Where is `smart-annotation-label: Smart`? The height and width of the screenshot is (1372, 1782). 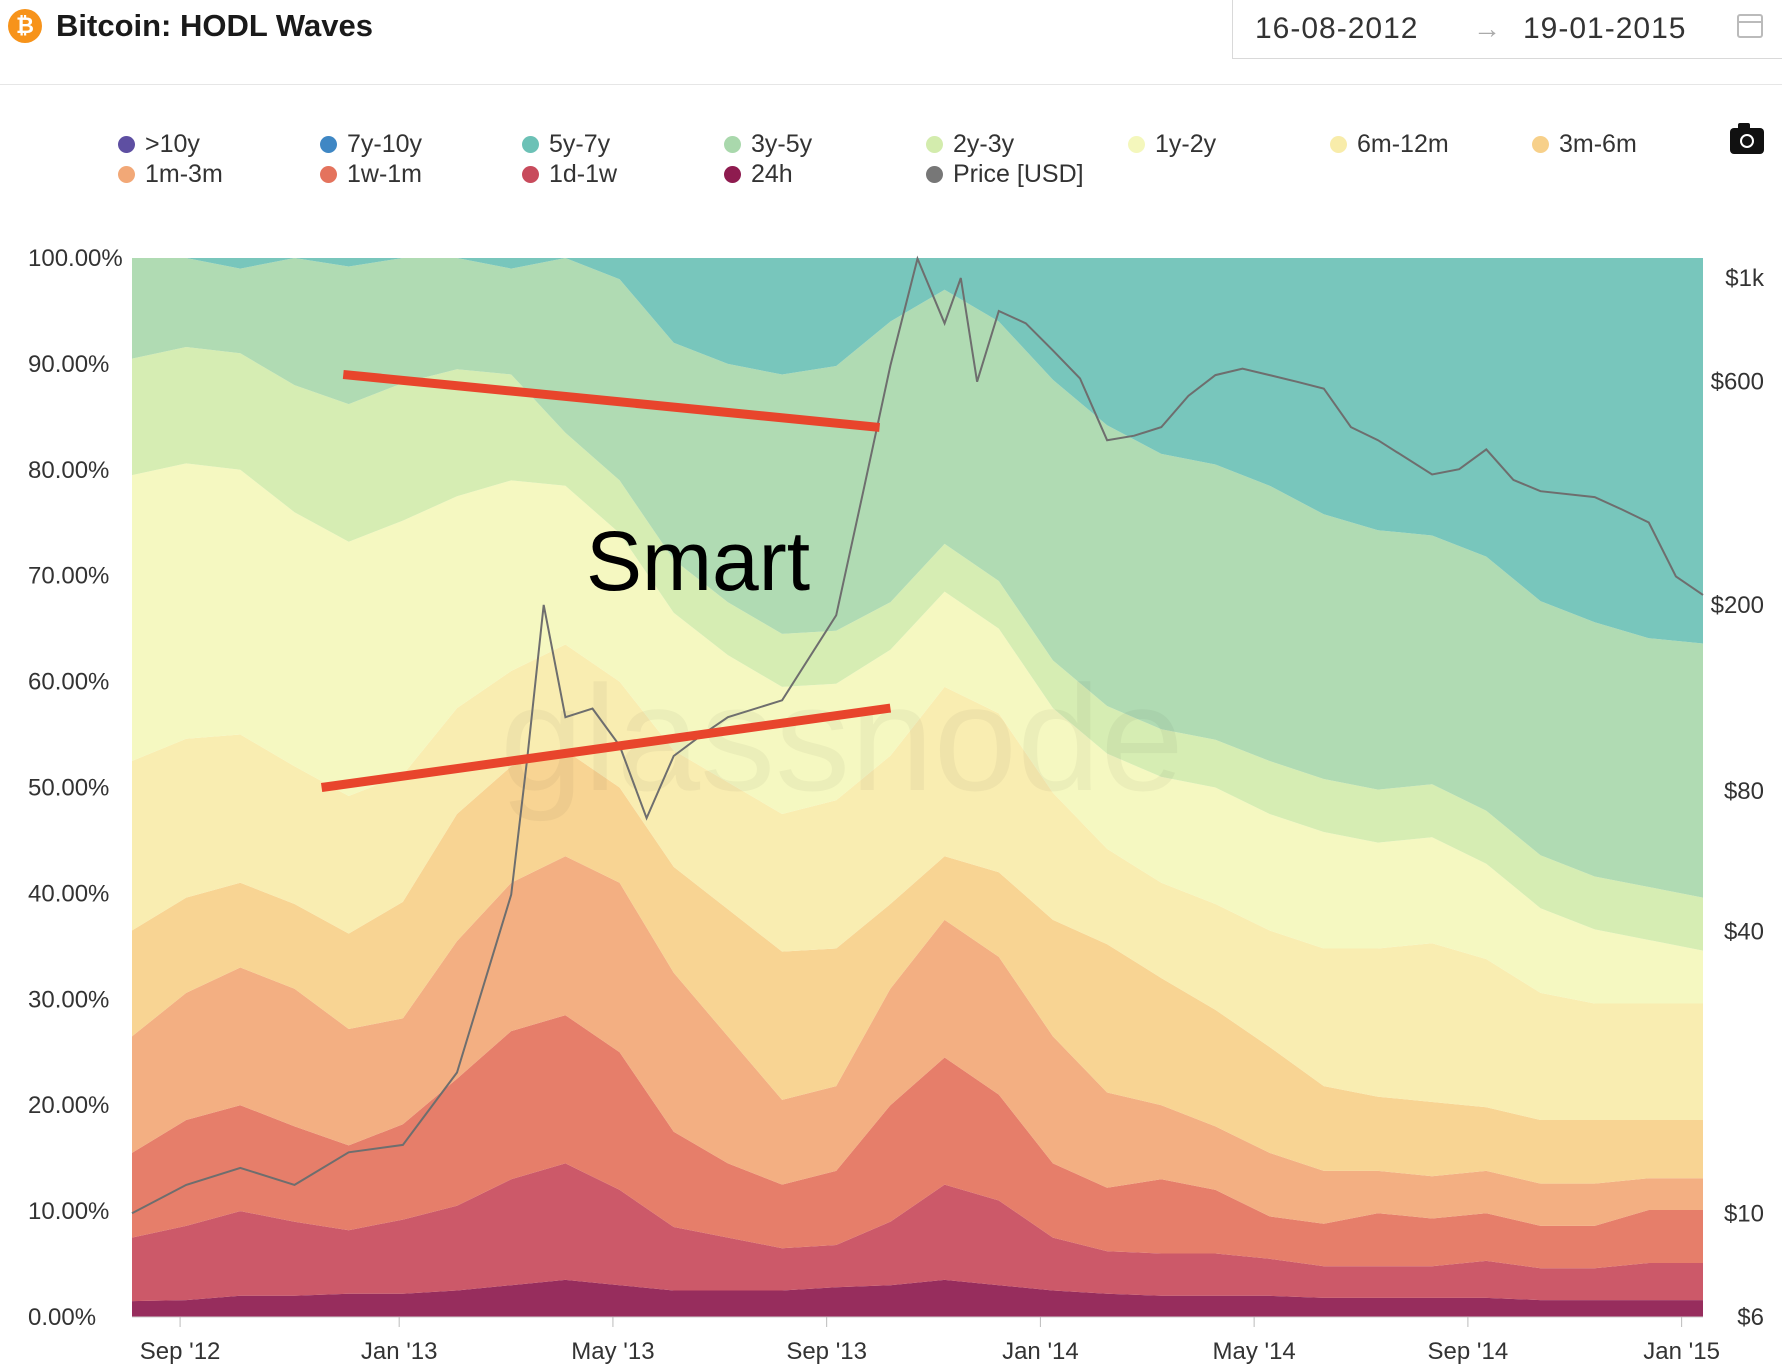 smart-annotation-label: Smart is located at coordinates (698, 561).